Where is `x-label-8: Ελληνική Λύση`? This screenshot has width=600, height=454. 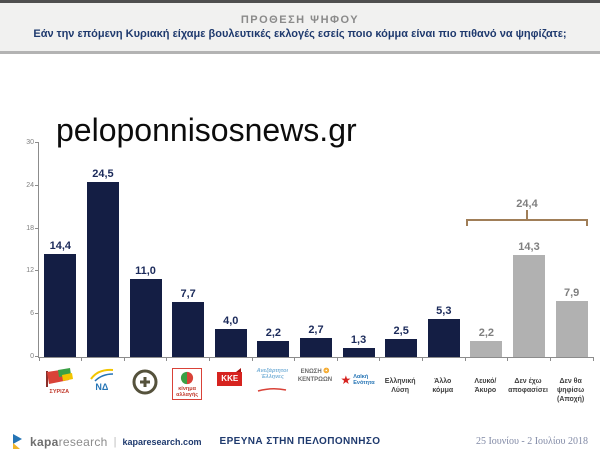
x-label-8: Ελληνική Λύση is located at coordinates (400, 390).